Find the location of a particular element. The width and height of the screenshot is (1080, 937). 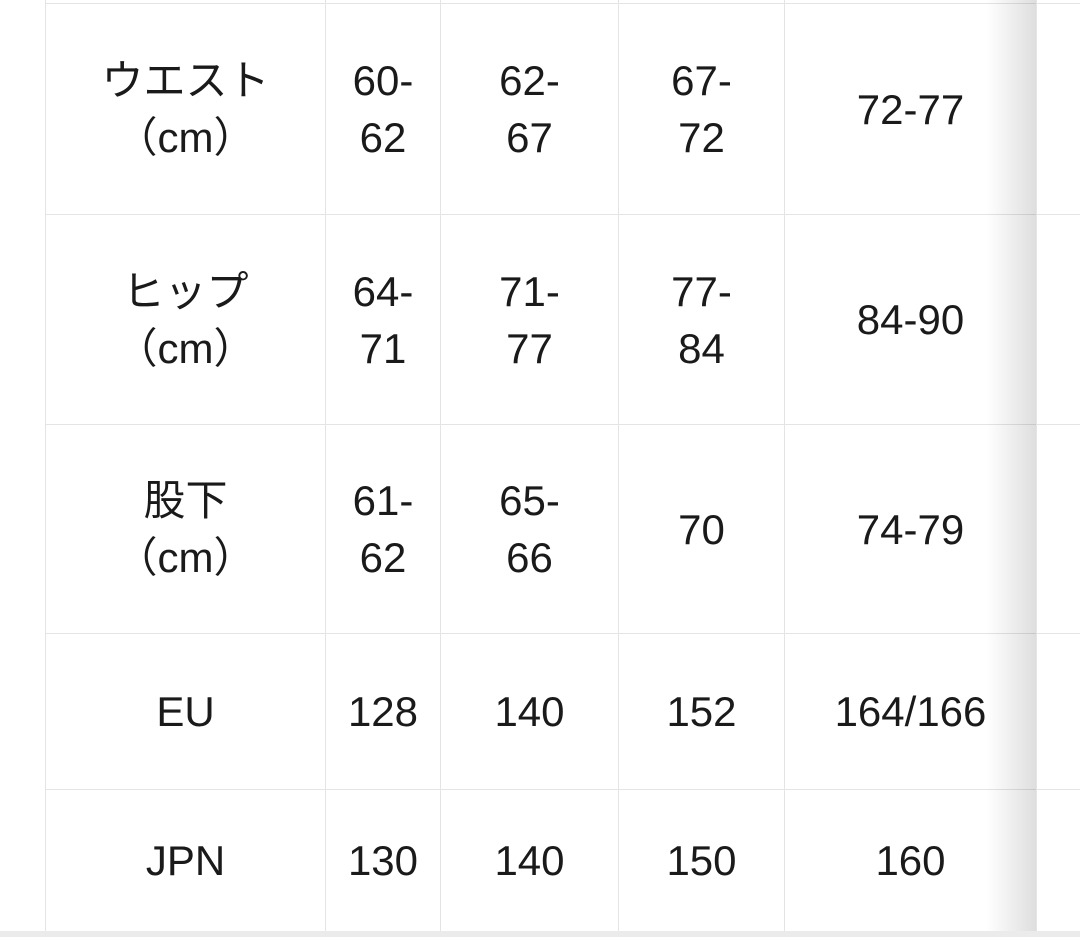

inseam-size-5-cropped is located at coordinates (1058, 529).